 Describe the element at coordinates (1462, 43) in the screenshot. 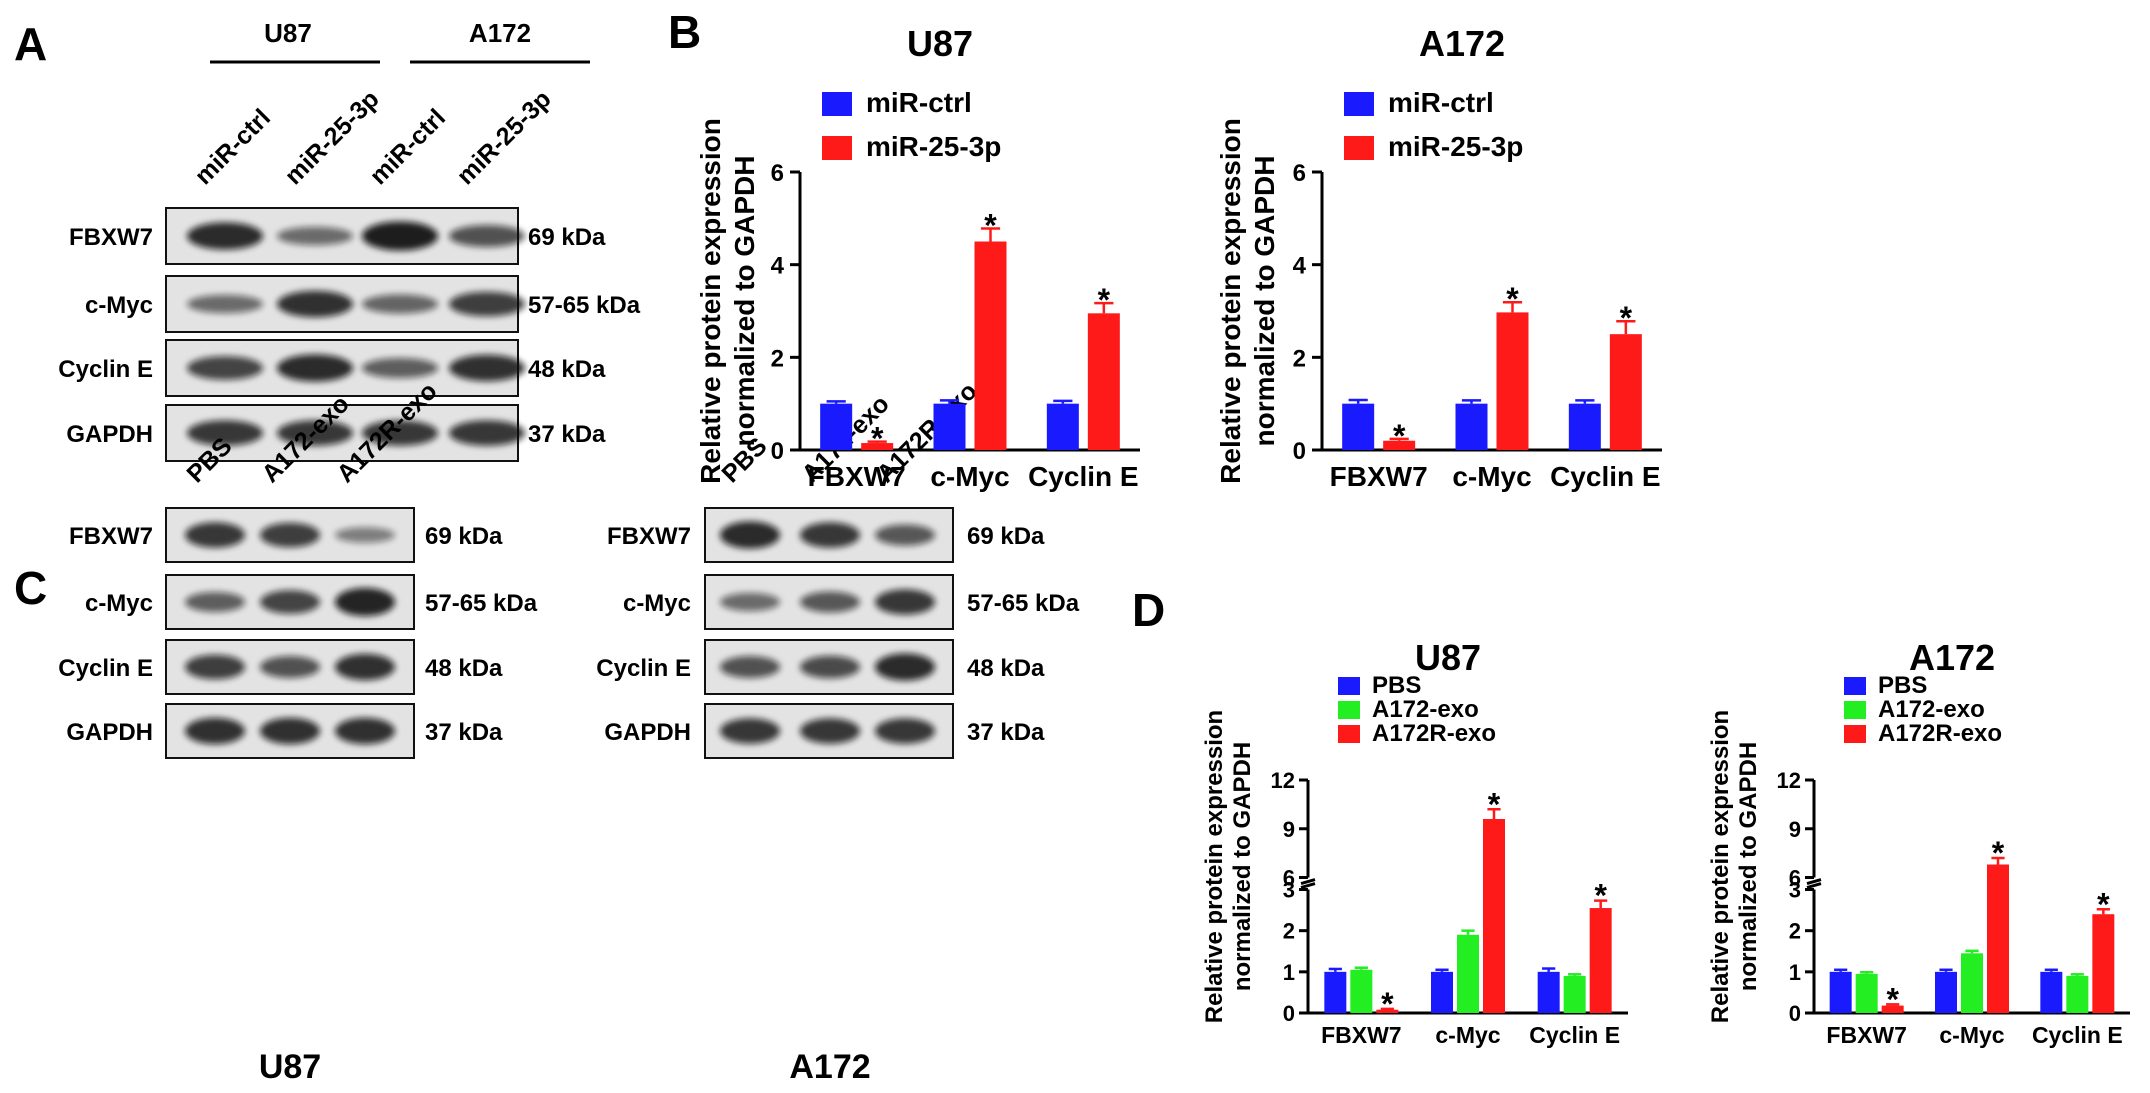

I see `chart-title: A172` at that location.